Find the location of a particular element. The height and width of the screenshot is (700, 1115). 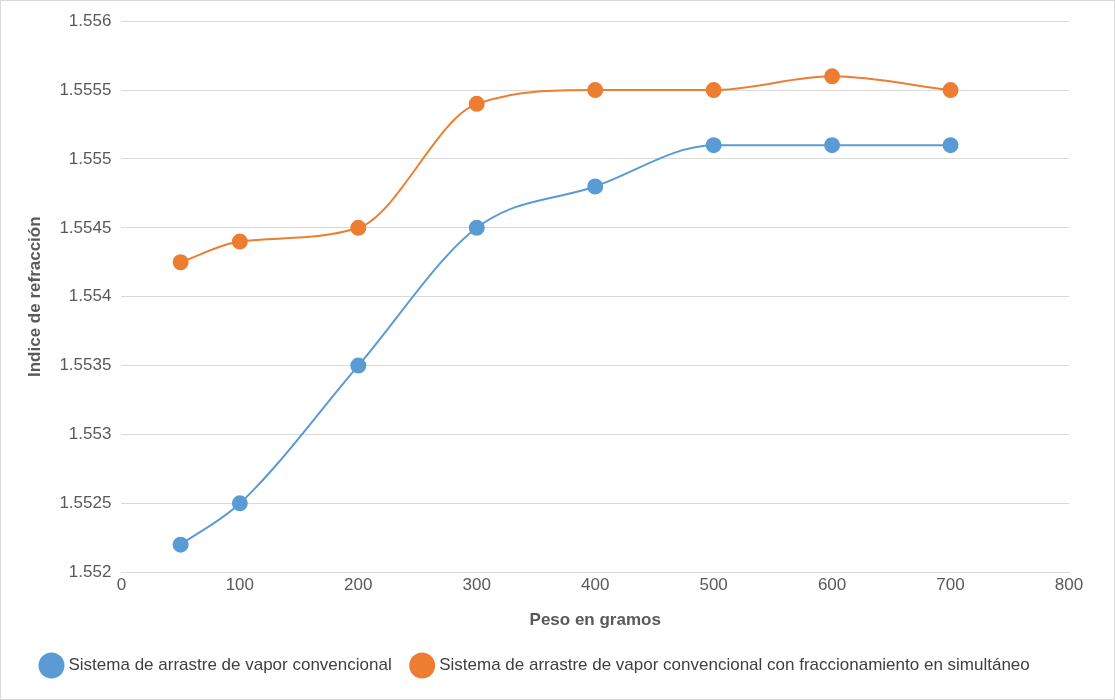

y-tick-label: 1.5555 is located at coordinates (85, 89).